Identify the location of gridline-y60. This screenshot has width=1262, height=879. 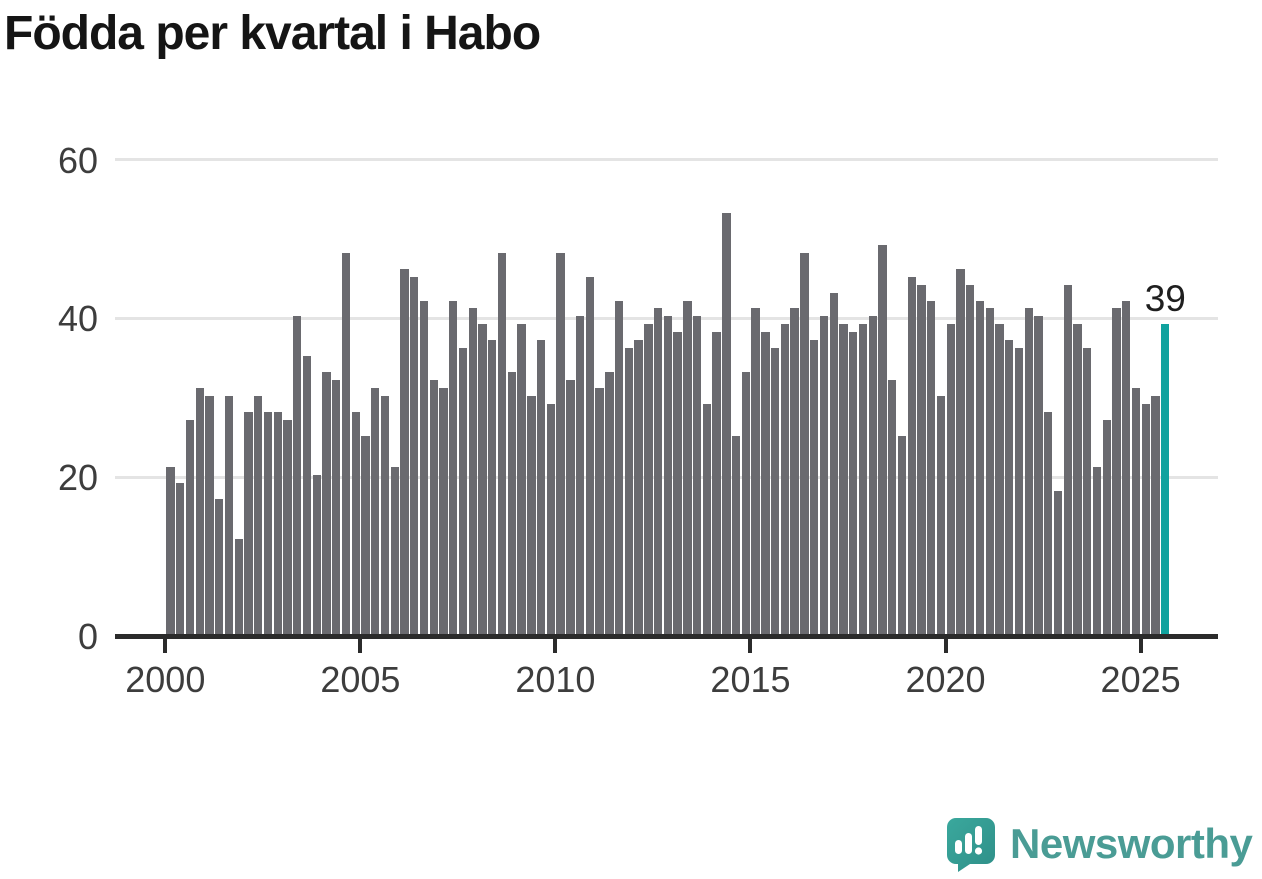
(666, 160).